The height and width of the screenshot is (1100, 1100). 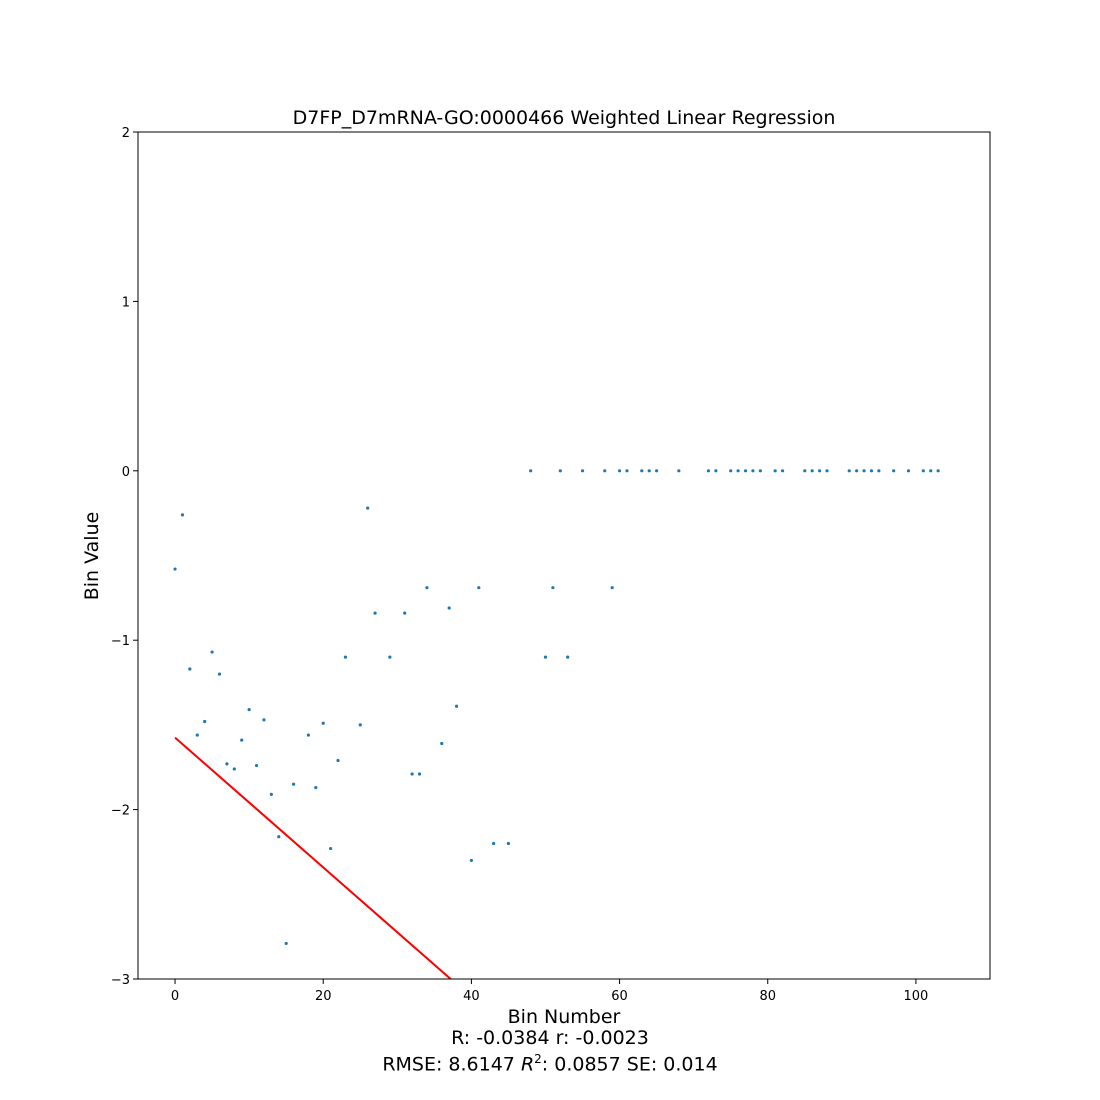 I want to click on regression-stats-line1: R: -0.0384 r: -0.0023, so click(x=550, y=1038).